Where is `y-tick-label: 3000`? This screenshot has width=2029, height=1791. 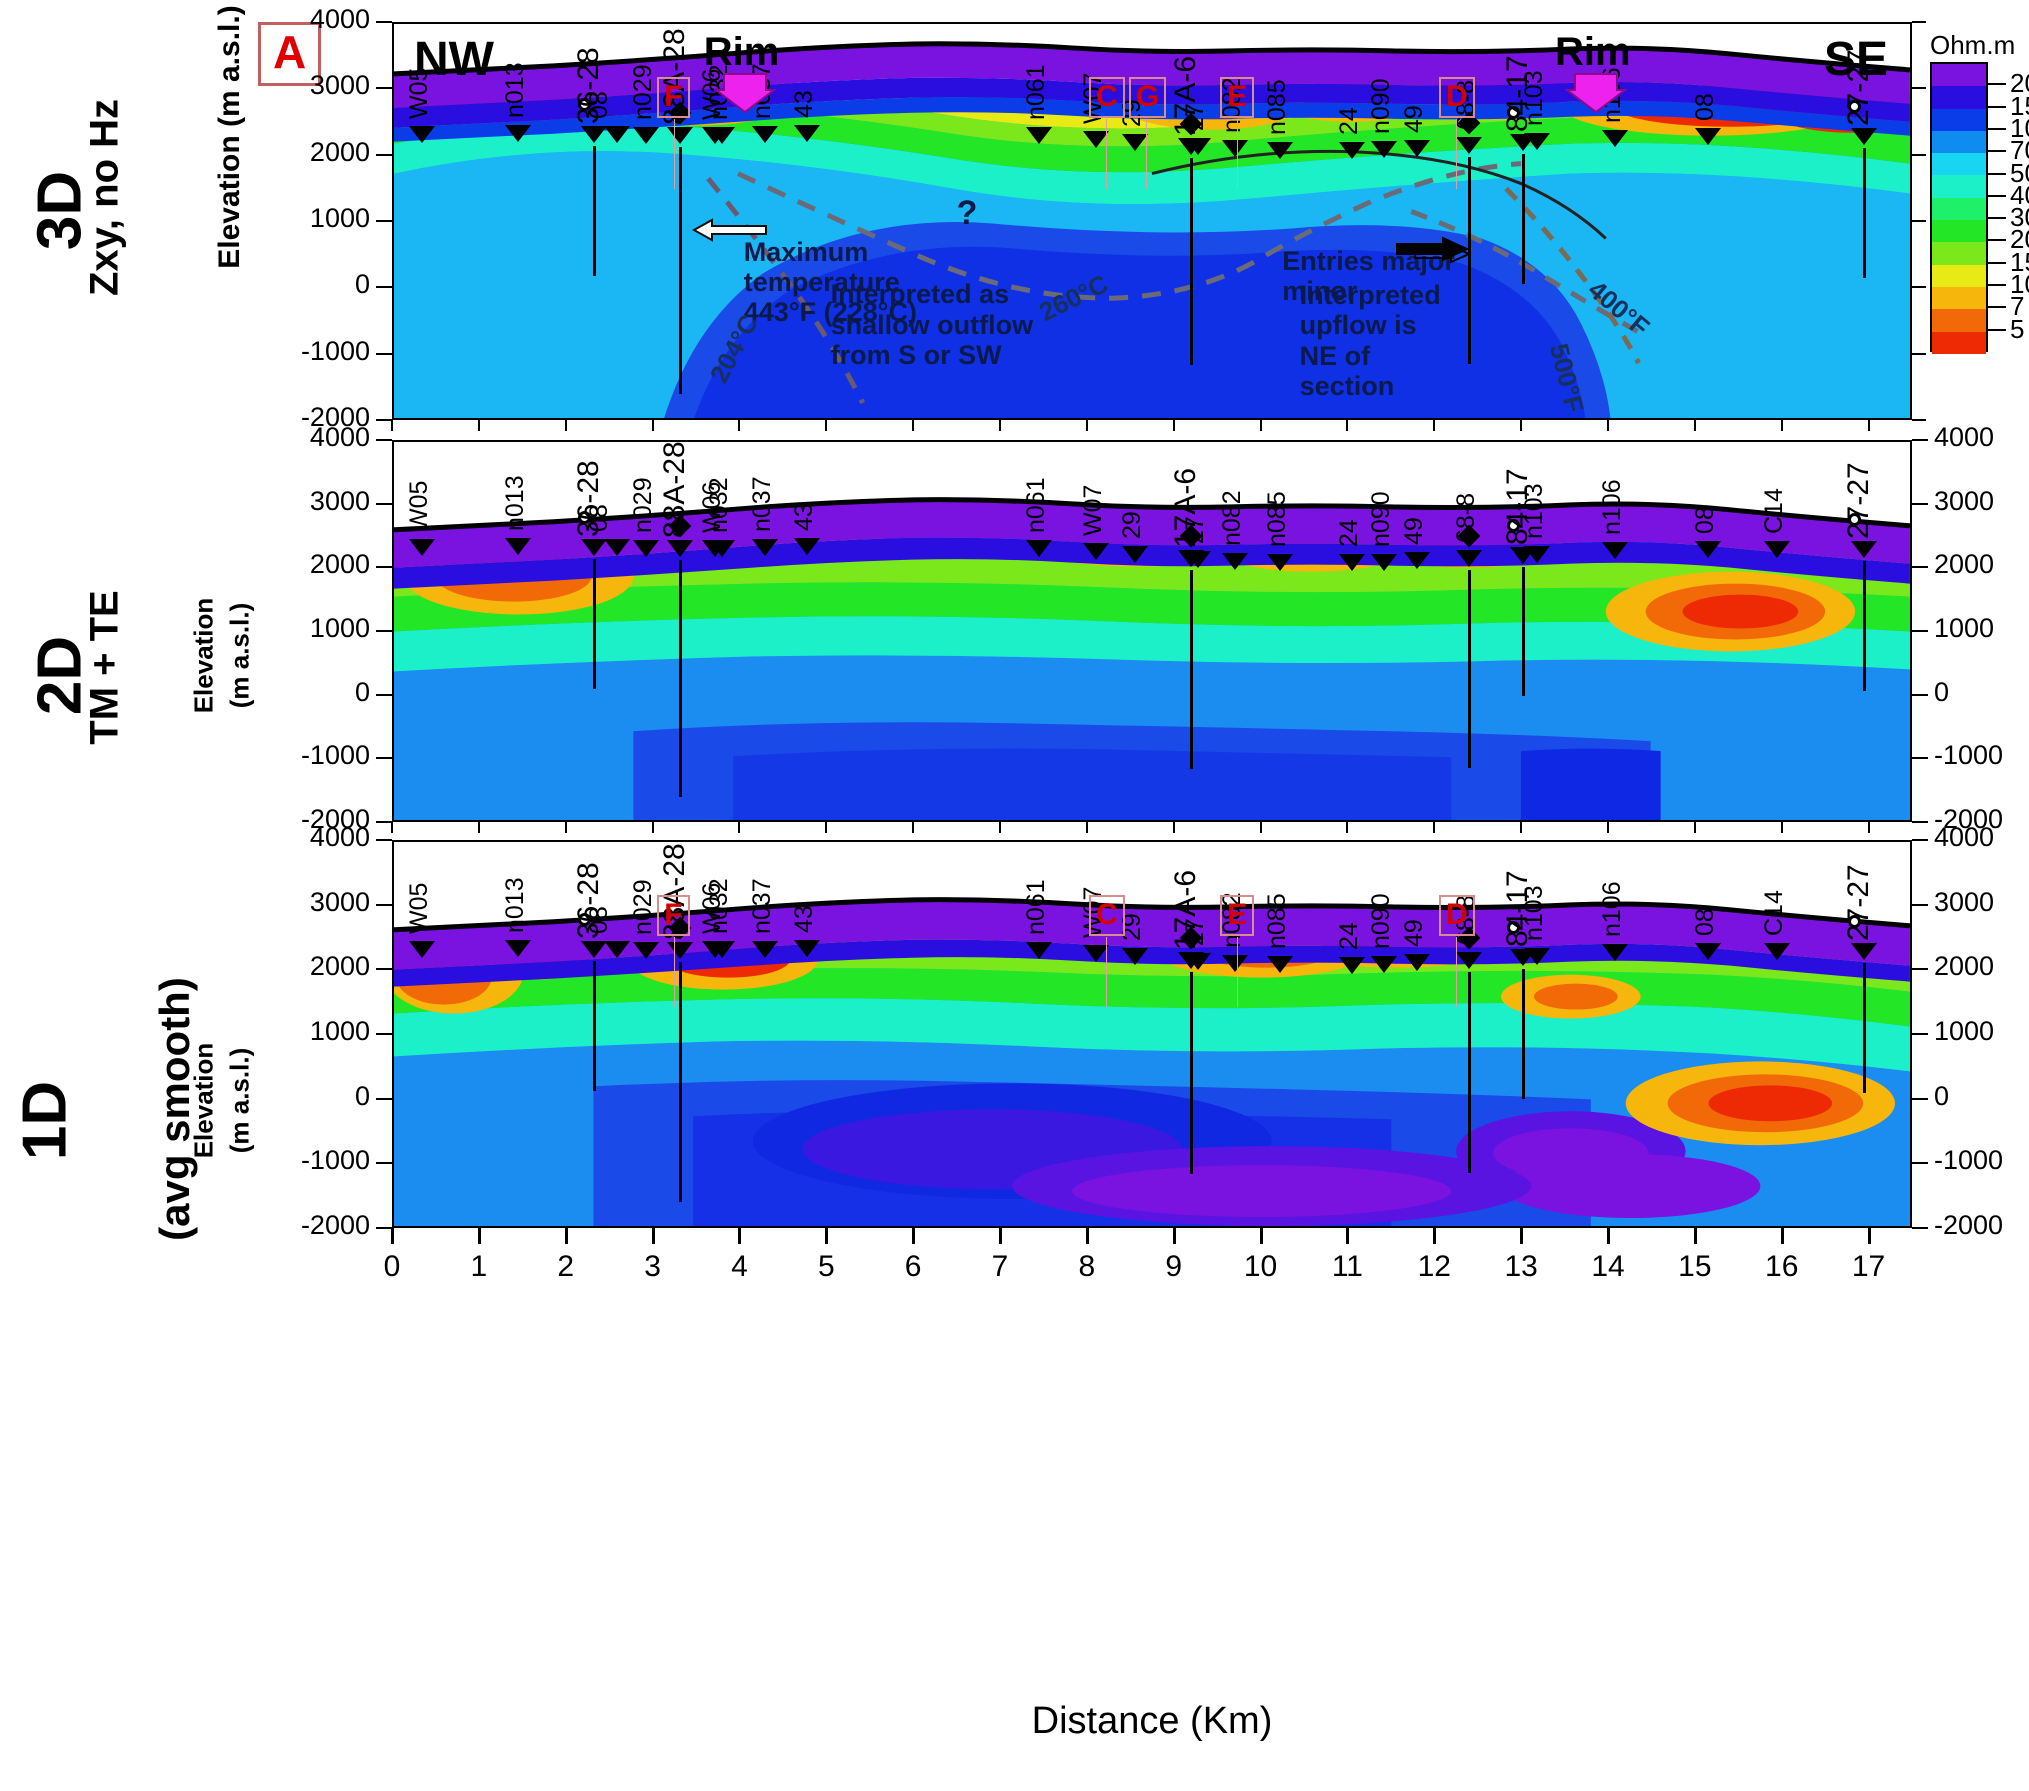 y-tick-label: 3000 is located at coordinates (339, 500).